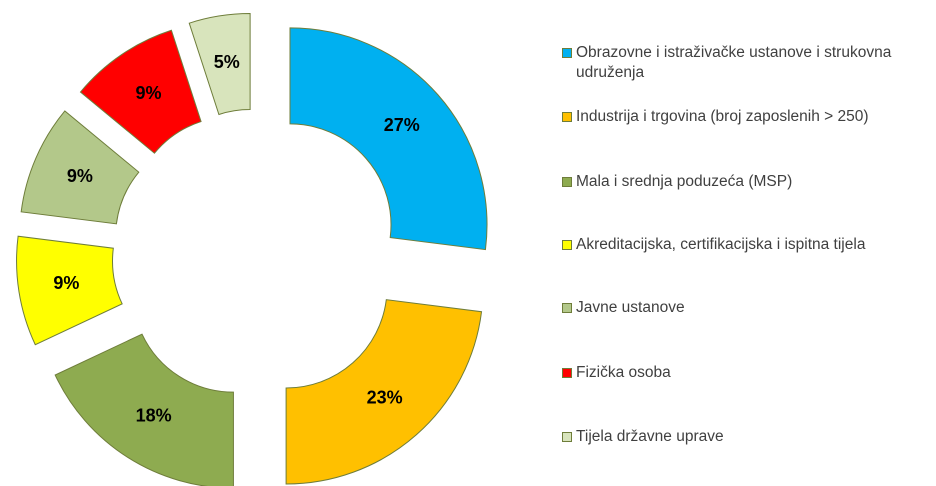 This screenshot has height=486, width=936. I want to click on legend-label: Mala i srednja poduzeća (MSP), so click(684, 181).